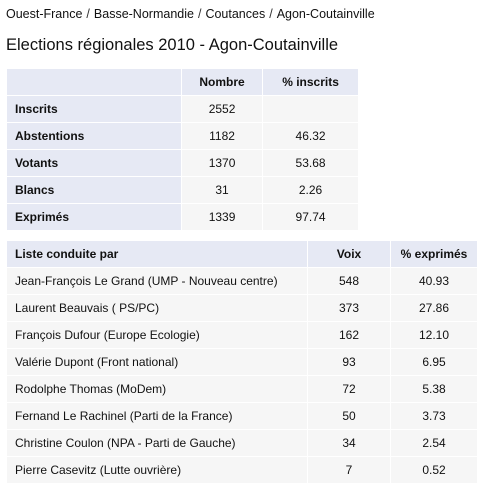 This screenshot has width=483, height=484. What do you see at coordinates (157, 308) in the screenshot?
I see `liste-cell: Laurent Beauvais ( PS/PC)` at bounding box center [157, 308].